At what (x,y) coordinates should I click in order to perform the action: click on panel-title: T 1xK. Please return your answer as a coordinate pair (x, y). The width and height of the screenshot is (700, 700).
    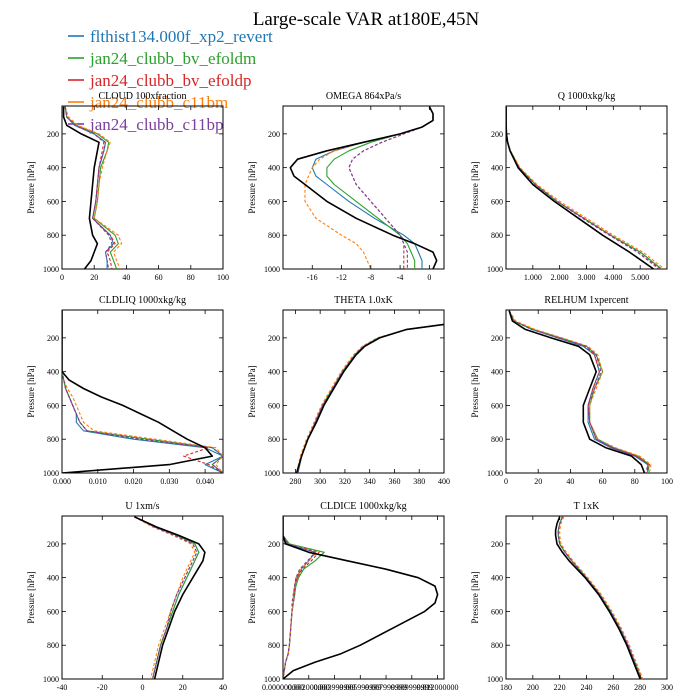
    Looking at the image, I should click on (587, 506).